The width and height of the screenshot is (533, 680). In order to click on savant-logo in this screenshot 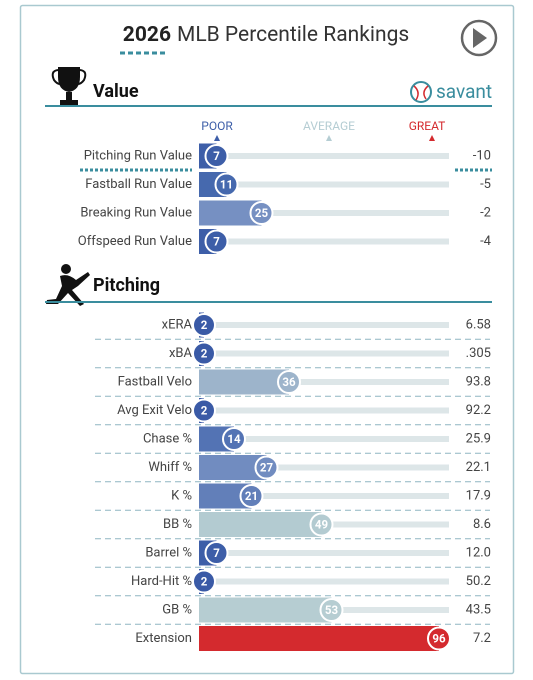, I will do `click(421, 92)`.